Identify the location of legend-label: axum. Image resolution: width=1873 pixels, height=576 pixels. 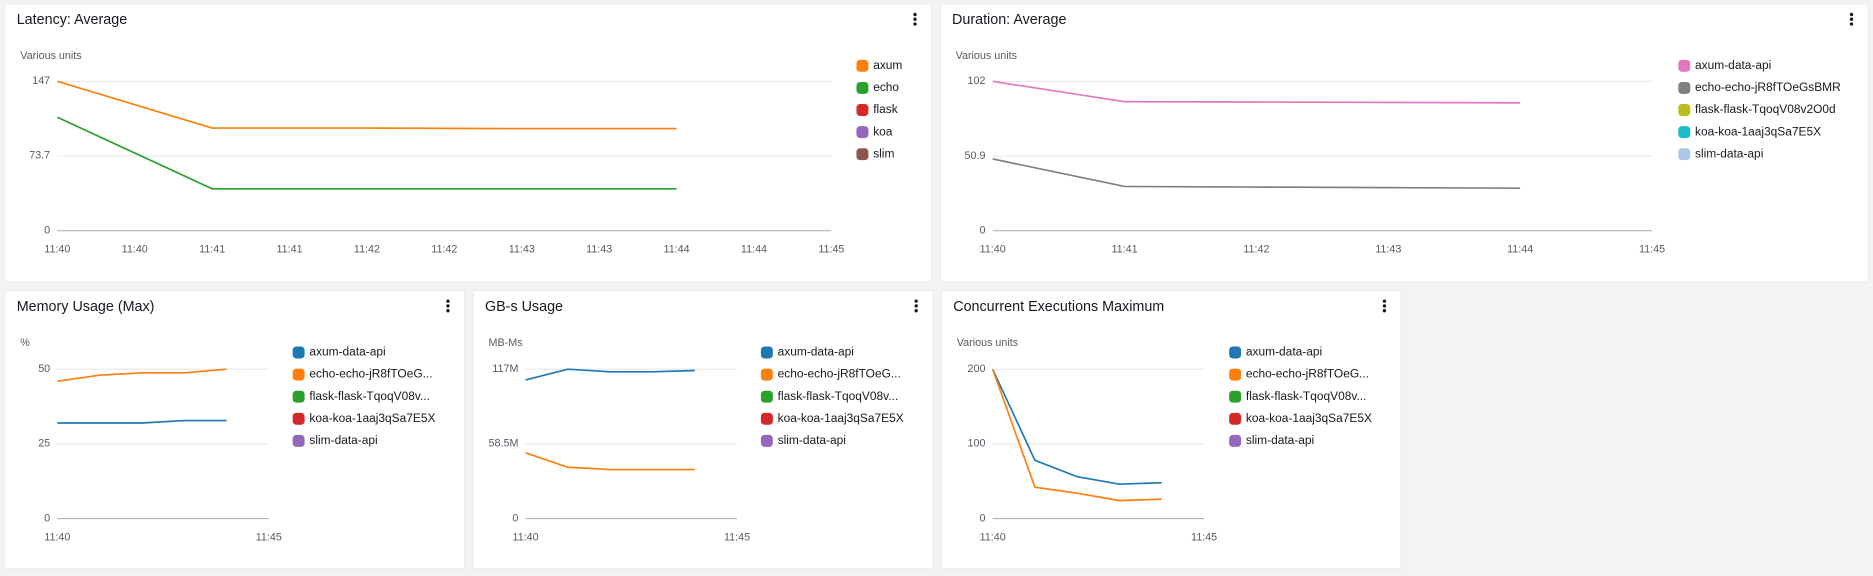
(887, 65).